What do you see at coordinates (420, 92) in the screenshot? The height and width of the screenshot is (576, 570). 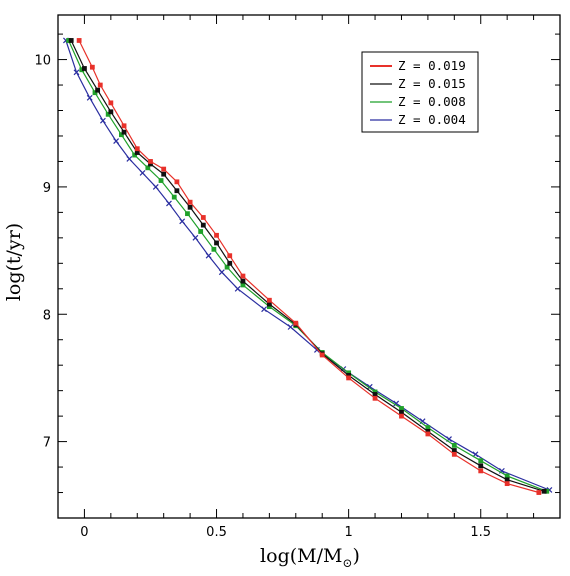 I see `legend: Z = 0.019 Z = 0.015 Z = 0.008 Z = 0.004` at bounding box center [420, 92].